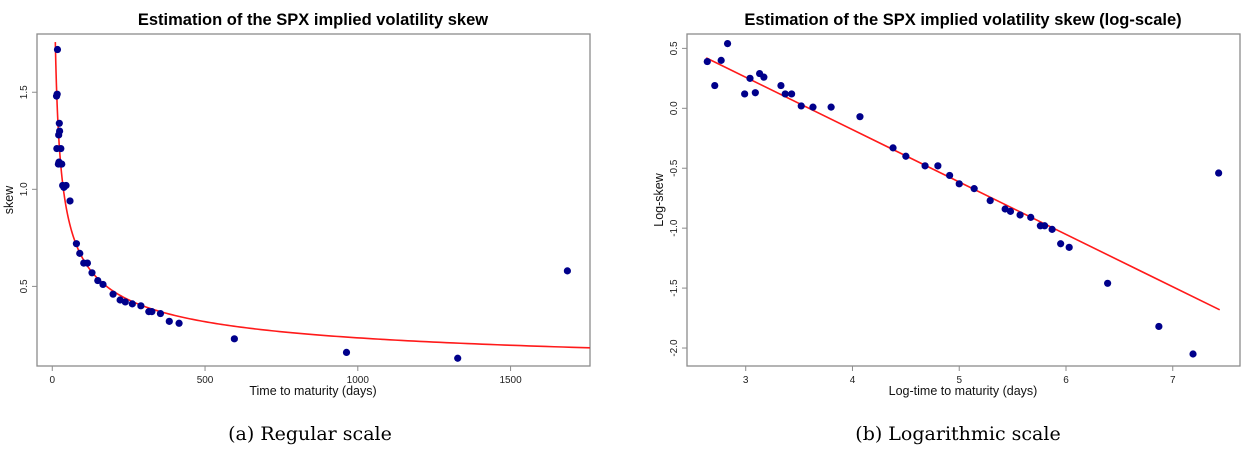 The width and height of the screenshot is (1245, 453). What do you see at coordinates (957, 434) in the screenshot?
I see `figure-caption: (b) Logarithmic scale` at bounding box center [957, 434].